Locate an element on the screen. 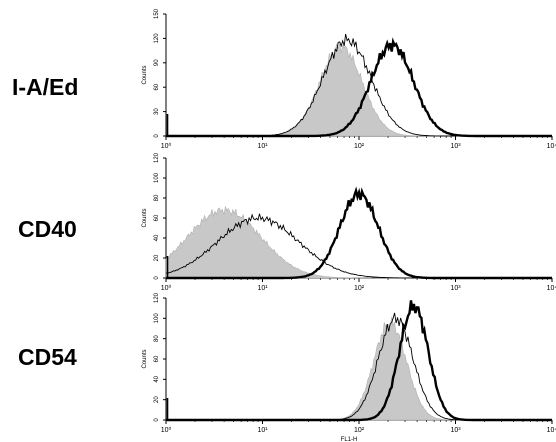  panel-label-cd54: CD54 is located at coordinates (47, 357).